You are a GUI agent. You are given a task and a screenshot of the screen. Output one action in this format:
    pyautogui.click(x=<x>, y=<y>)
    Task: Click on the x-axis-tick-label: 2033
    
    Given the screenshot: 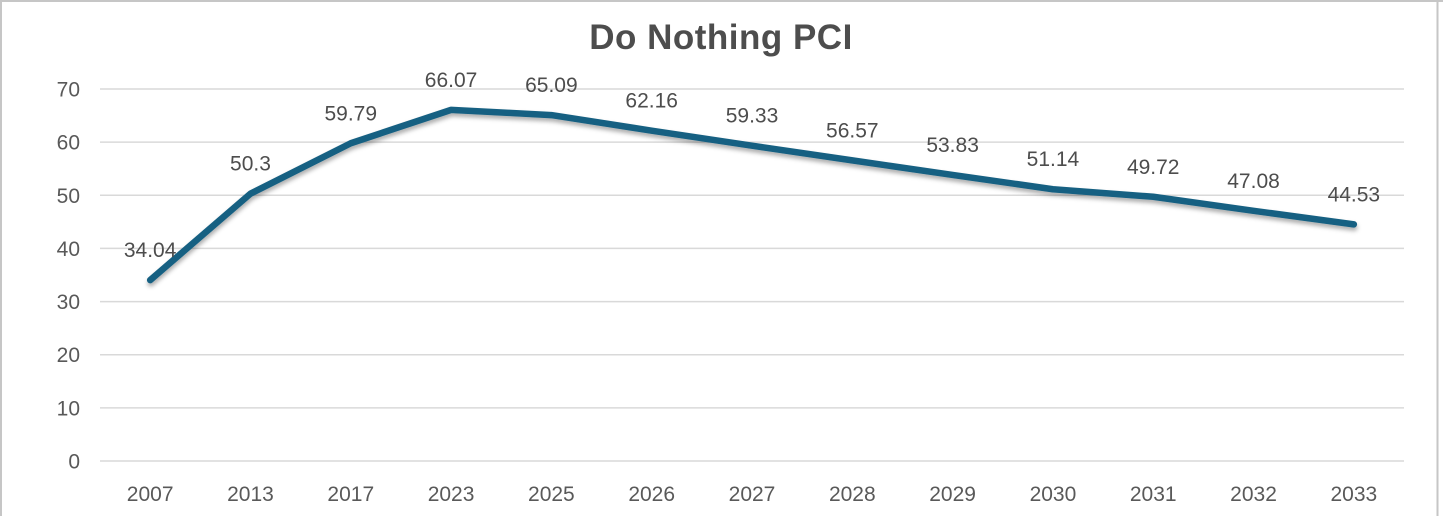 What is the action you would take?
    pyautogui.click(x=1353, y=494)
    